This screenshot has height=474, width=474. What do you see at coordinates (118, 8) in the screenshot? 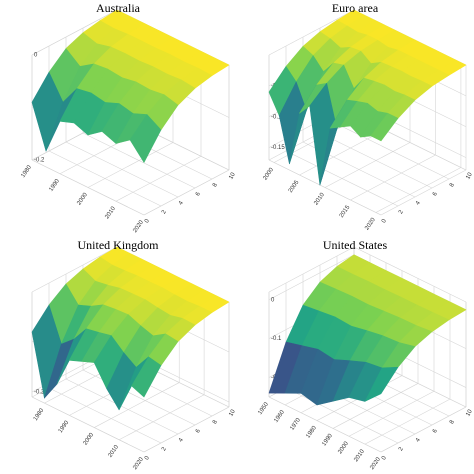
I see `chart-title: Australia` at bounding box center [118, 8].